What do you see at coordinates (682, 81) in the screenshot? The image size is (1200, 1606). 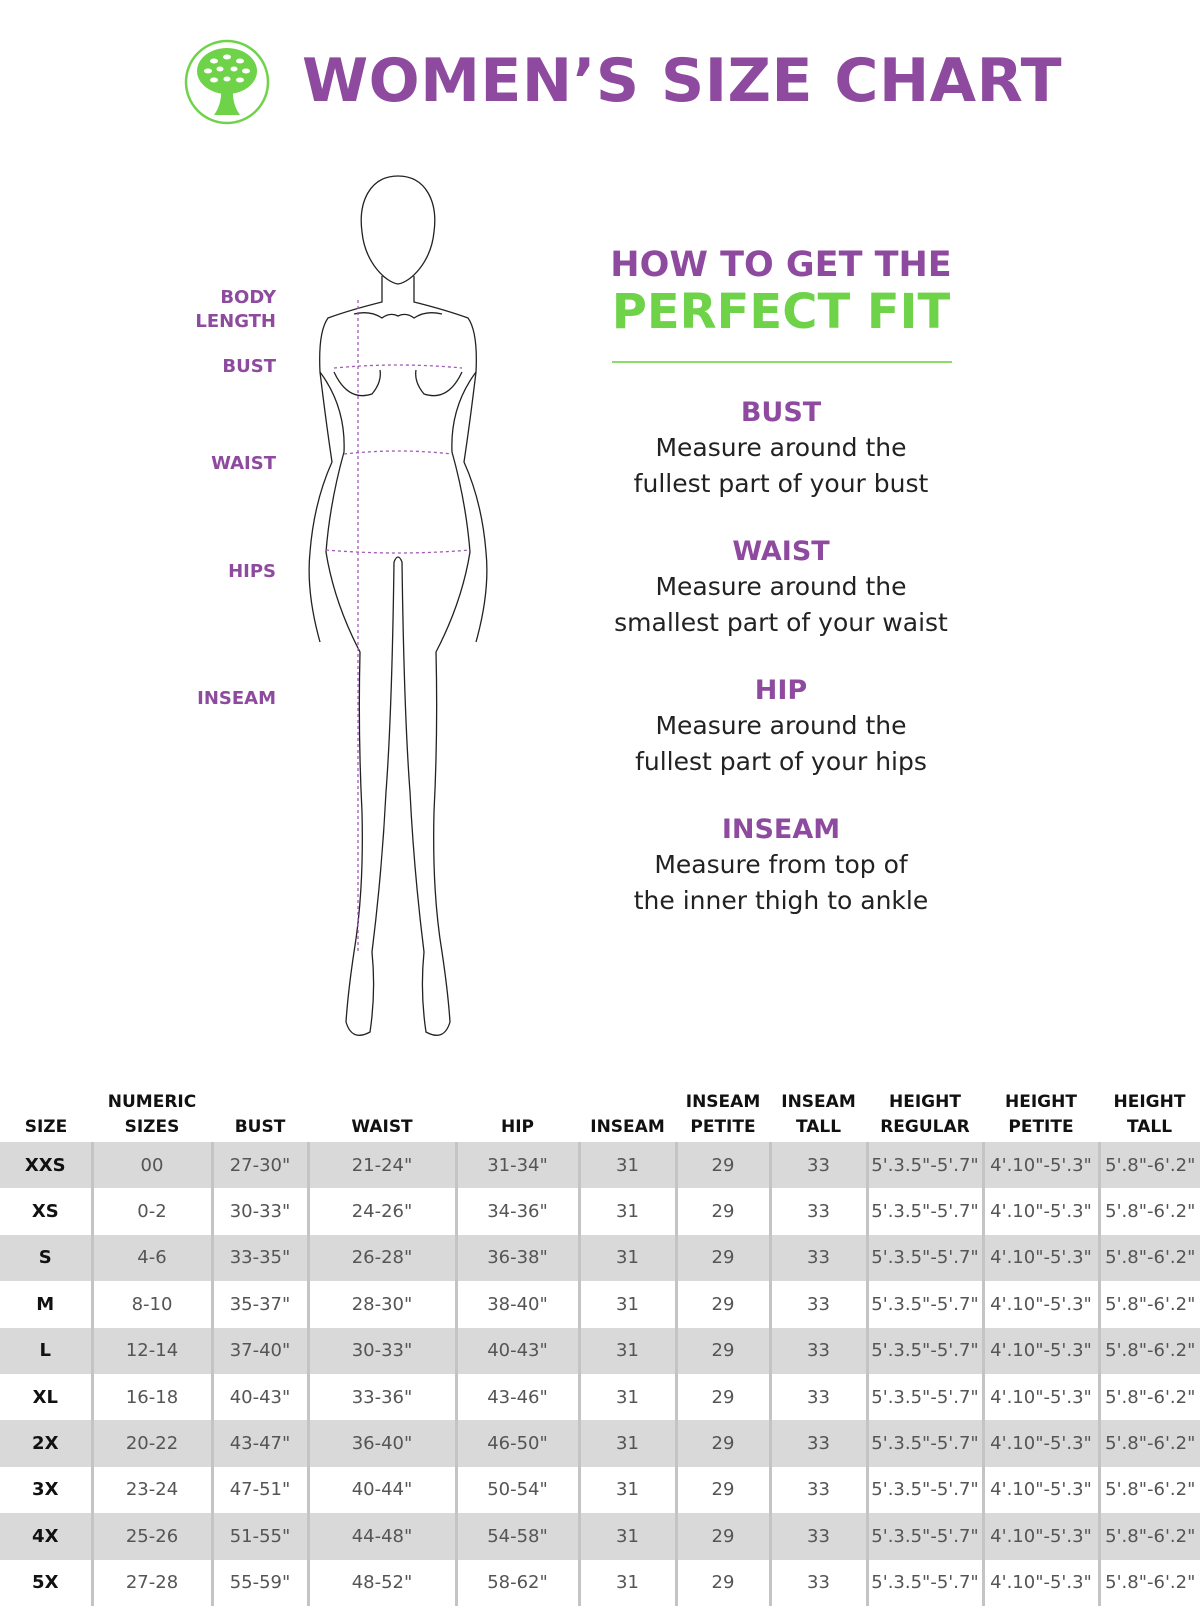 I see `page-title: WOMEN’S SIZE CHART` at bounding box center [682, 81].